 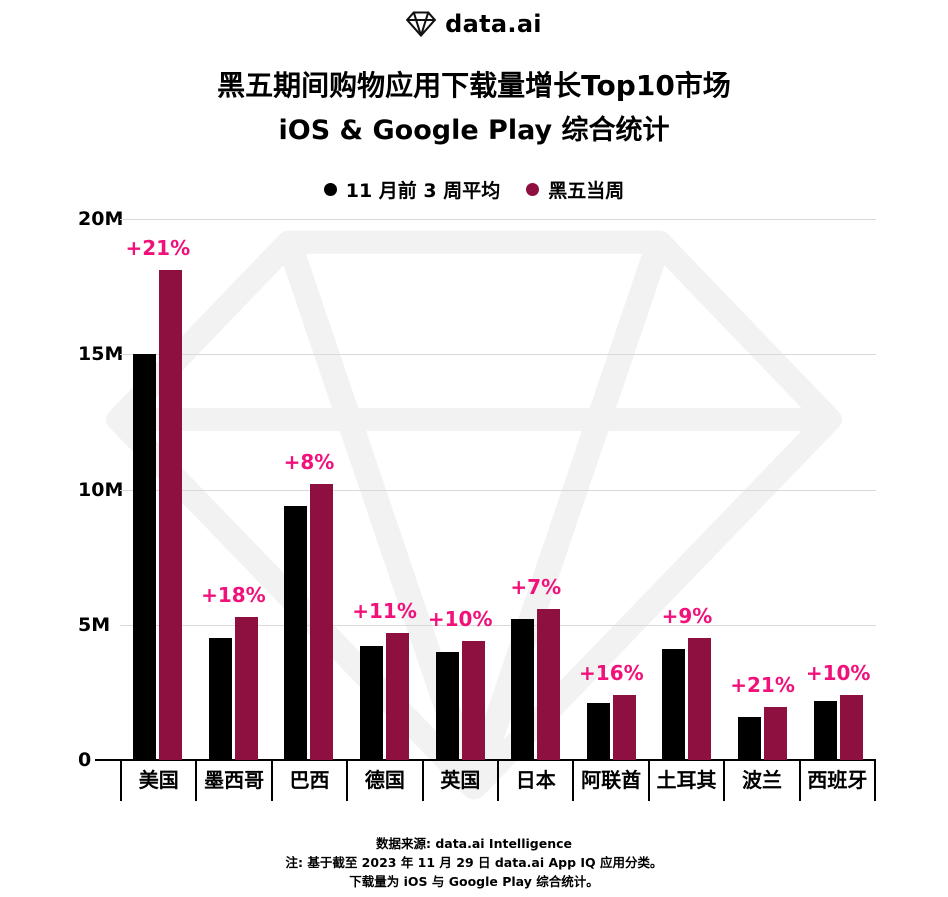 What do you see at coordinates (837, 781) in the screenshot?
I see `x-axis-label: 西班牙` at bounding box center [837, 781].